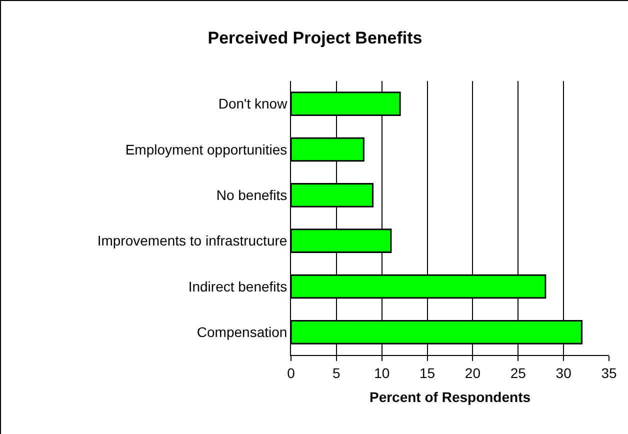 The width and height of the screenshot is (628, 434). What do you see at coordinates (564, 372) in the screenshot?
I see `x-tick-label: 30` at bounding box center [564, 372].